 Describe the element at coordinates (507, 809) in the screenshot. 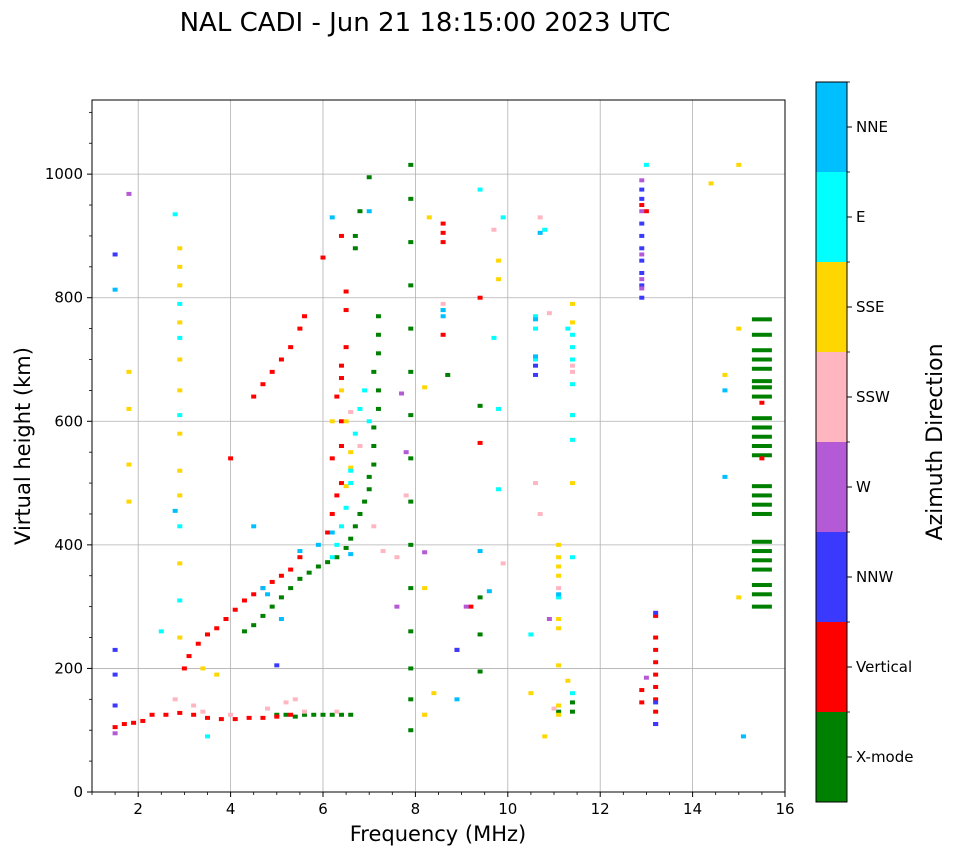

I see `x-tick-label: 10` at that location.